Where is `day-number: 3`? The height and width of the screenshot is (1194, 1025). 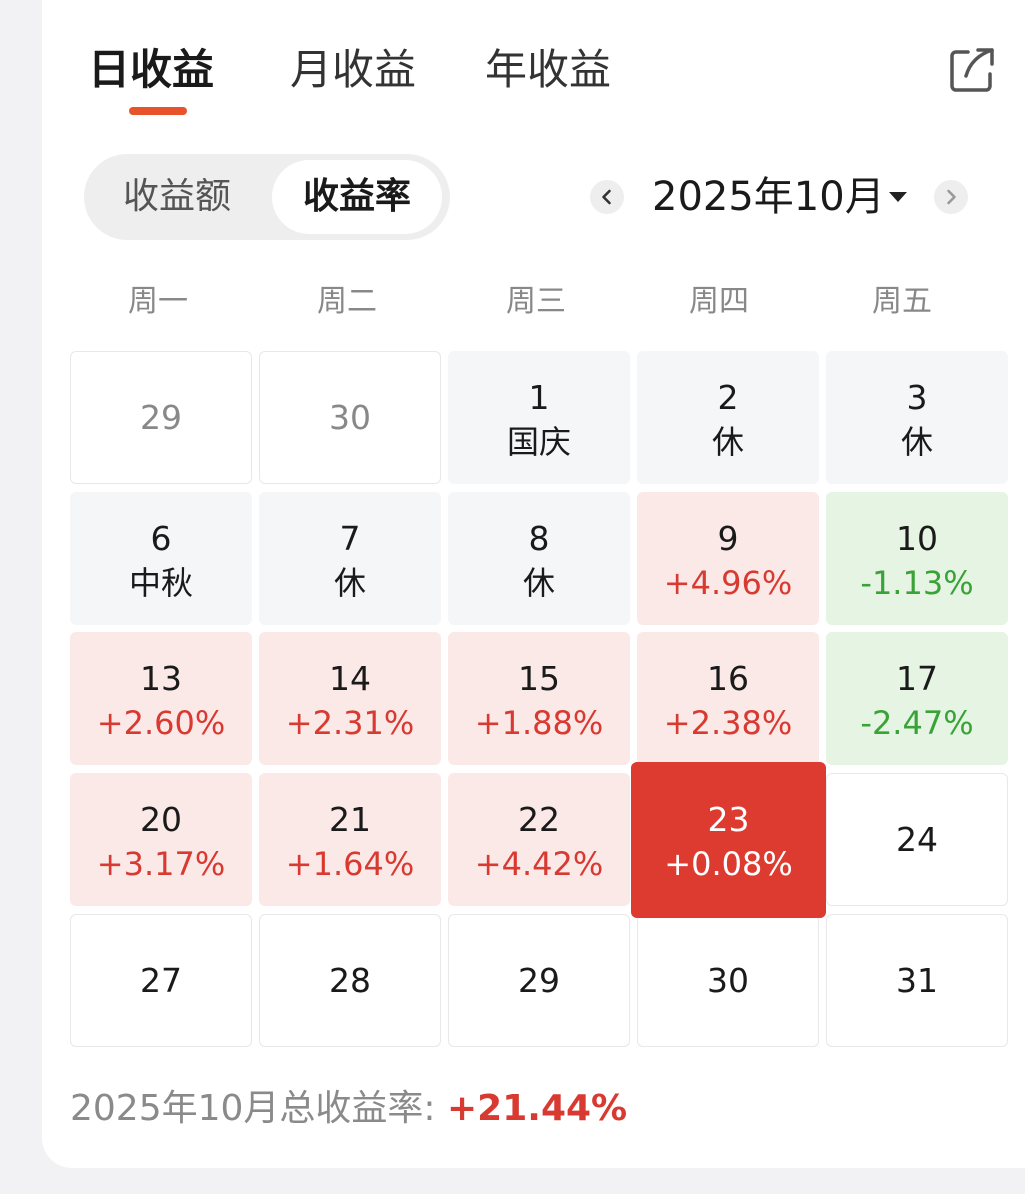 day-number: 3 is located at coordinates (917, 397).